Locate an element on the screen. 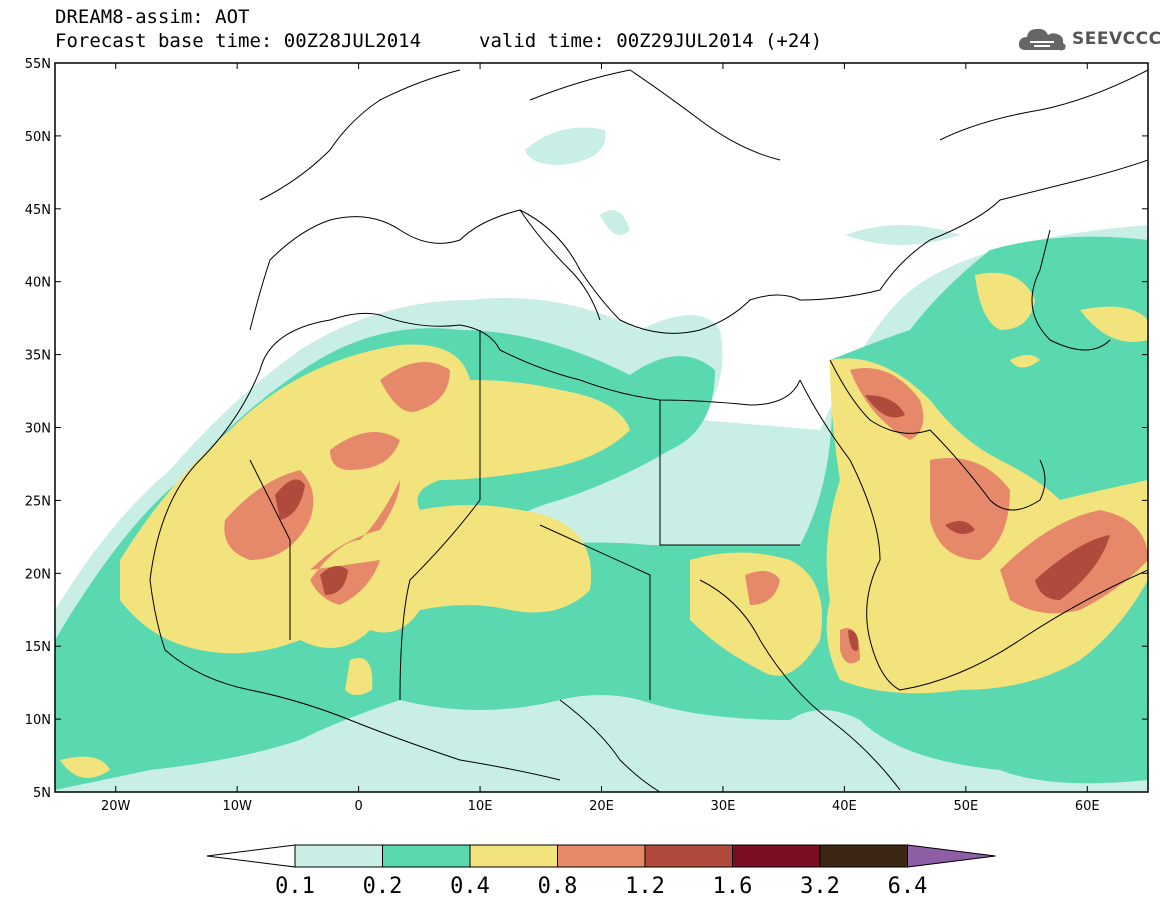 Image resolution: width=1165 pixels, height=905 pixels. lat-tick-label: 40N is located at coordinates (38, 283).